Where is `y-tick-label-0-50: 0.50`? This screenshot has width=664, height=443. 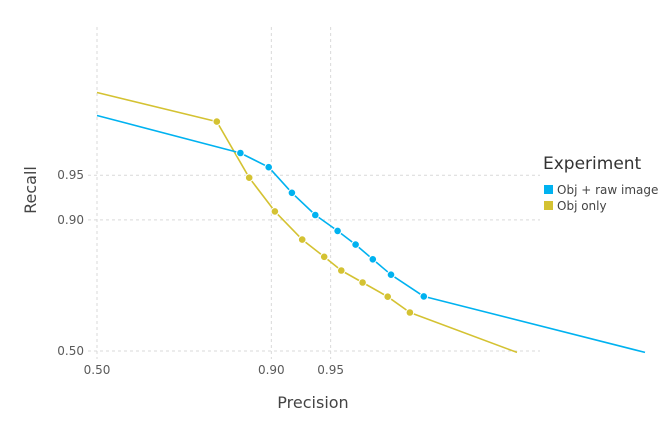 y-tick-label-0-50: 0.50 is located at coordinates (70, 351).